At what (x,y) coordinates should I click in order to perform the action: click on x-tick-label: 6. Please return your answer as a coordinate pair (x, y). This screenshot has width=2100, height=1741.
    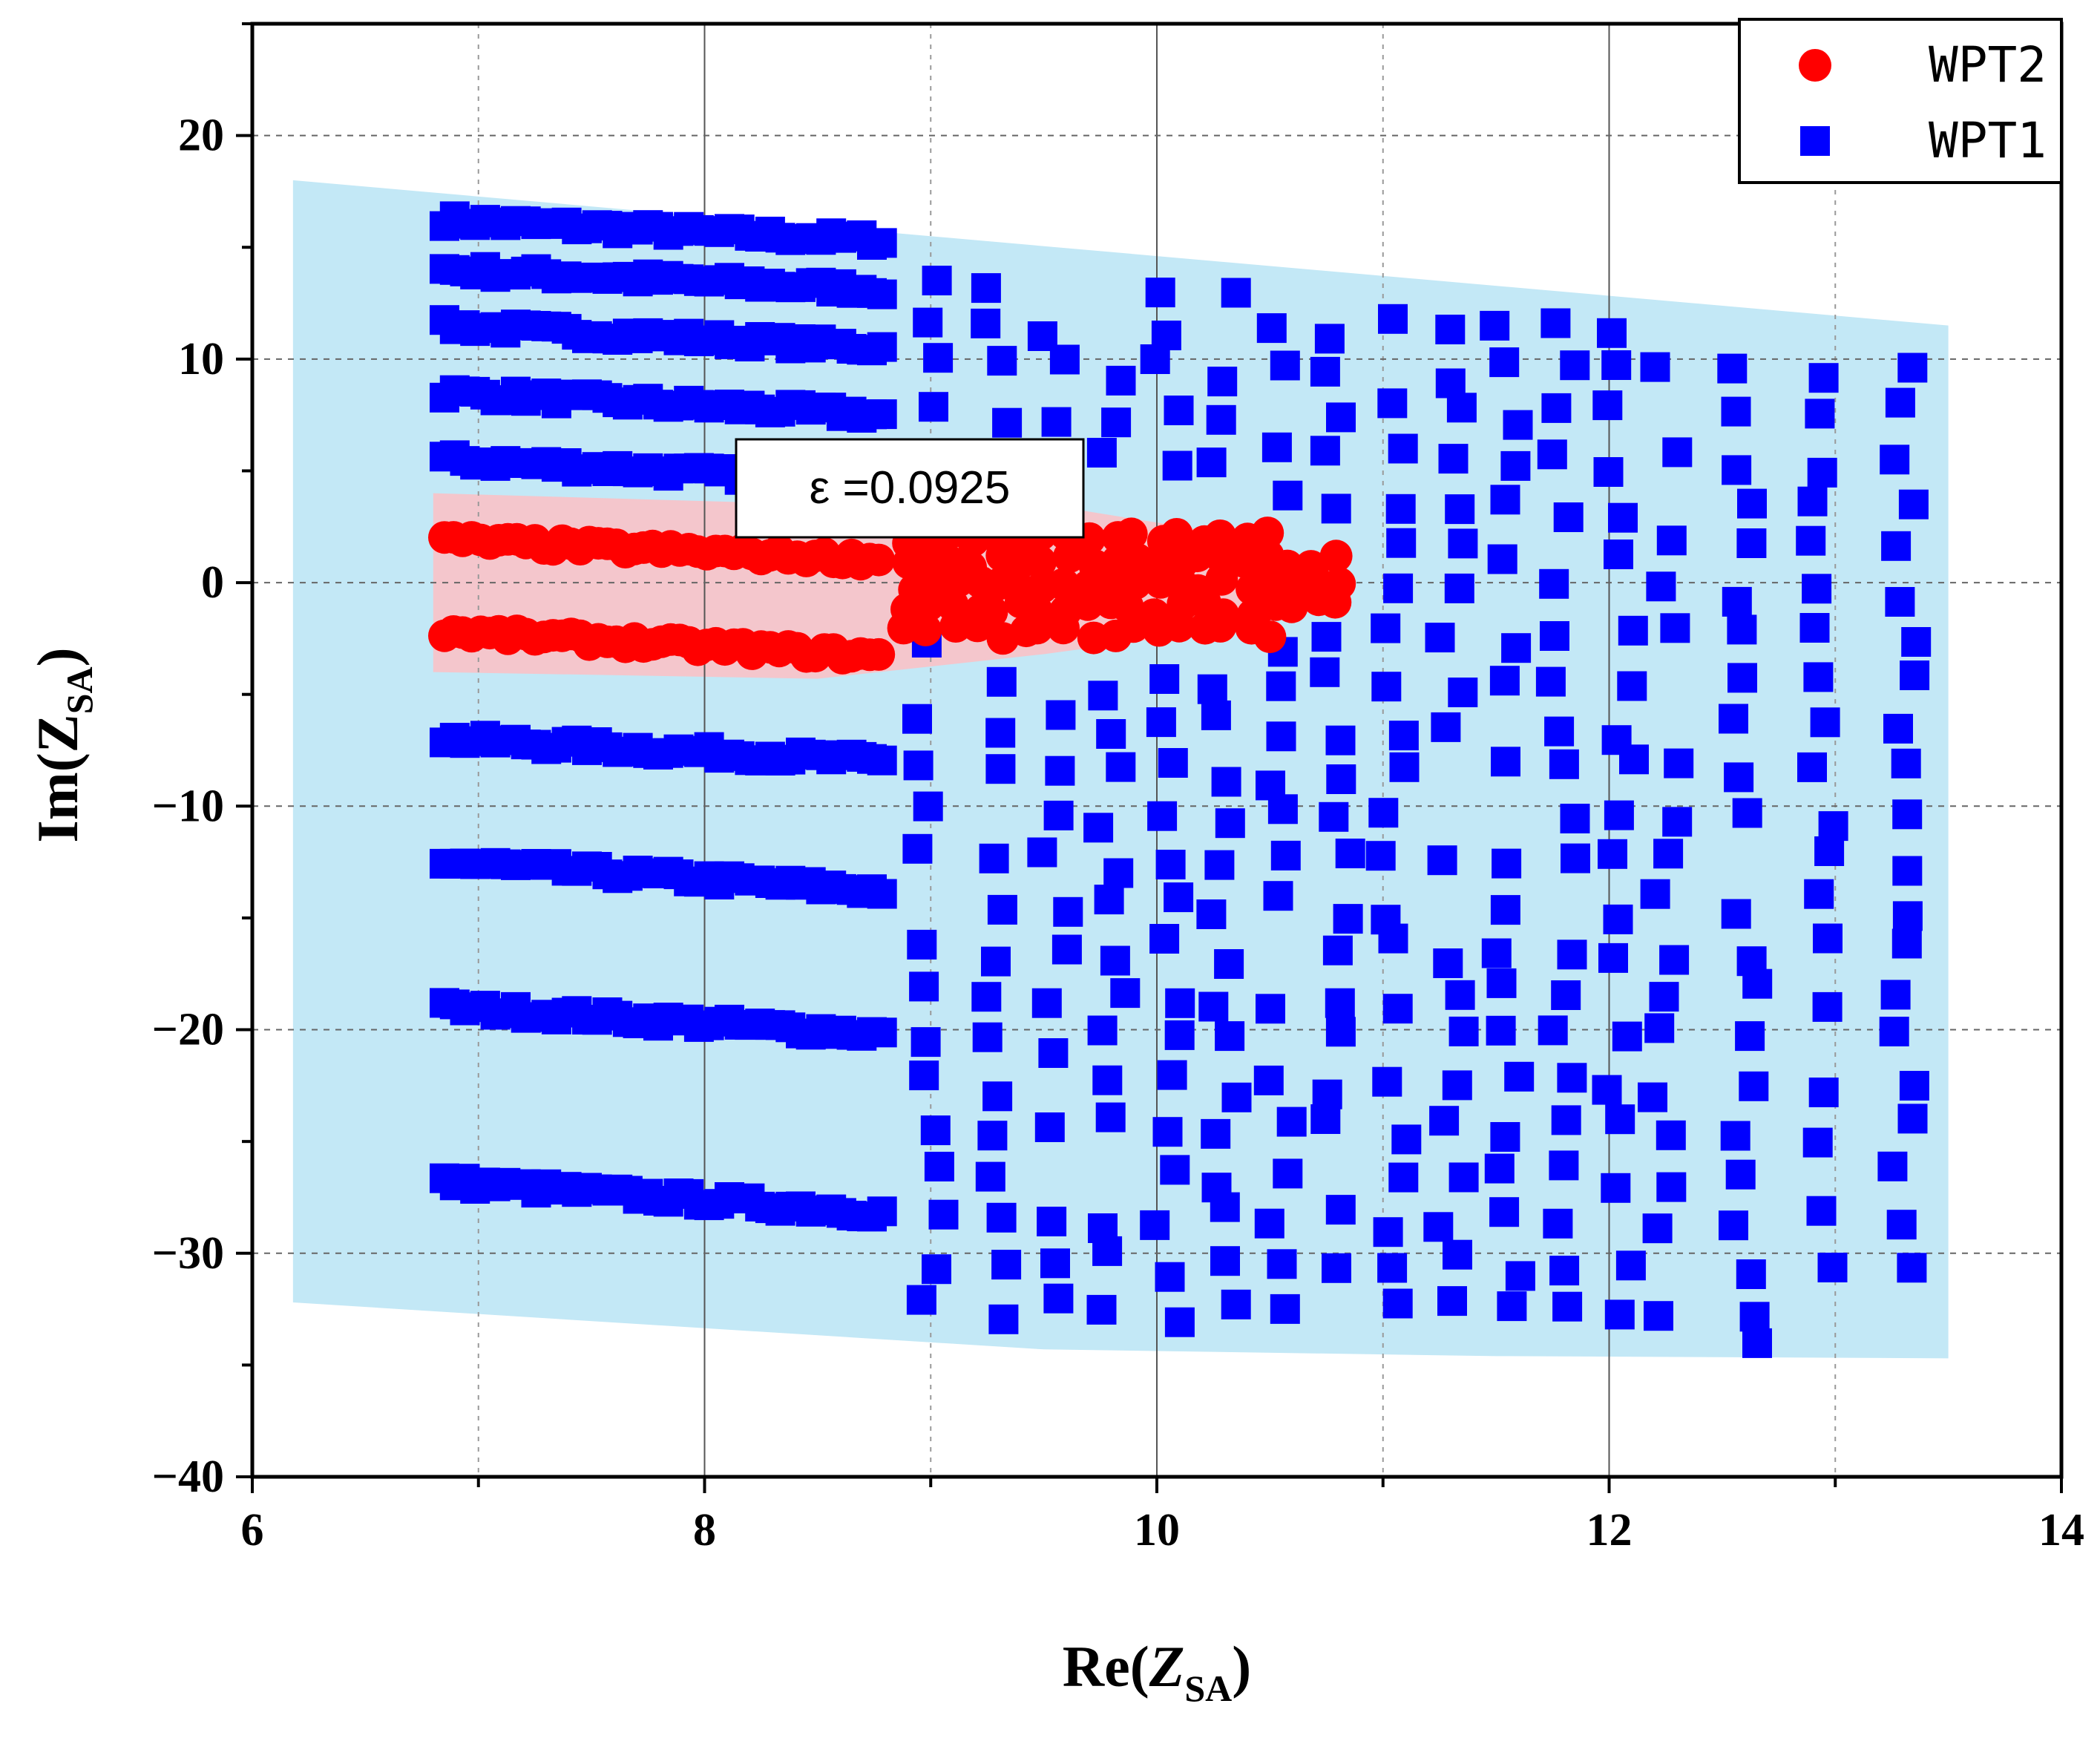
    Looking at the image, I should click on (253, 1530).